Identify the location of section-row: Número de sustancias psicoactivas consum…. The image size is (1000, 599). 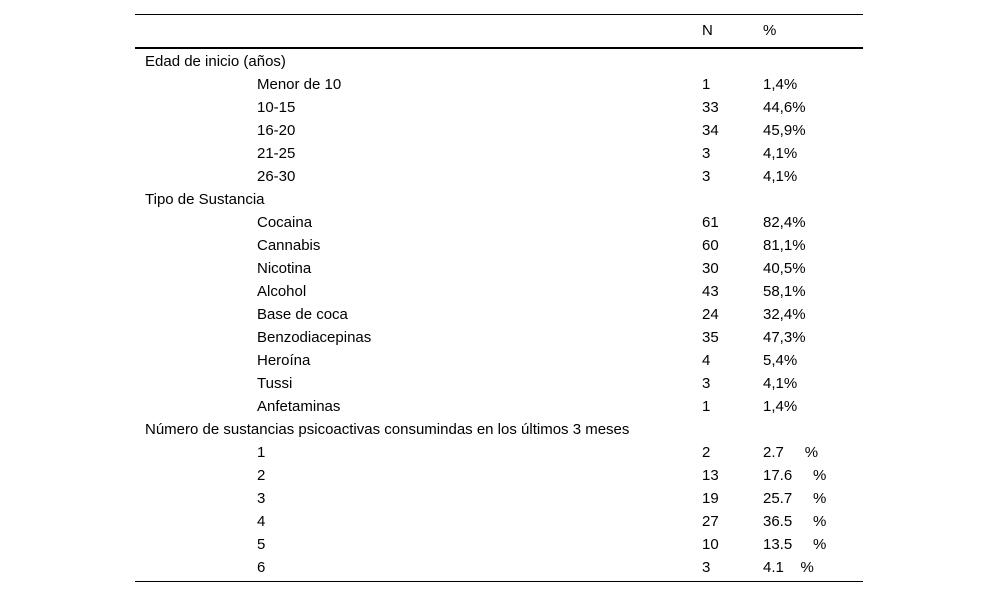
(499, 429).